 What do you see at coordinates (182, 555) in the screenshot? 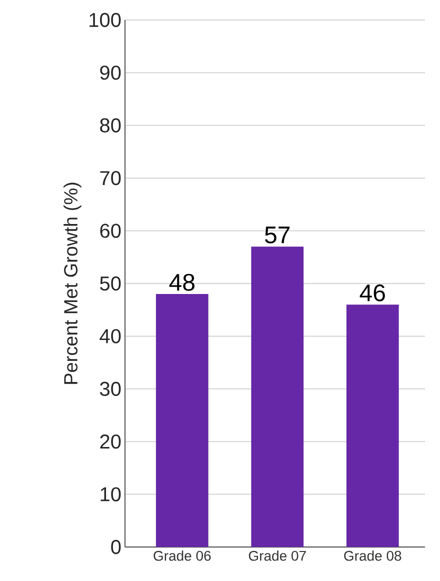
I see `x-tick-label: Grade 06` at bounding box center [182, 555].